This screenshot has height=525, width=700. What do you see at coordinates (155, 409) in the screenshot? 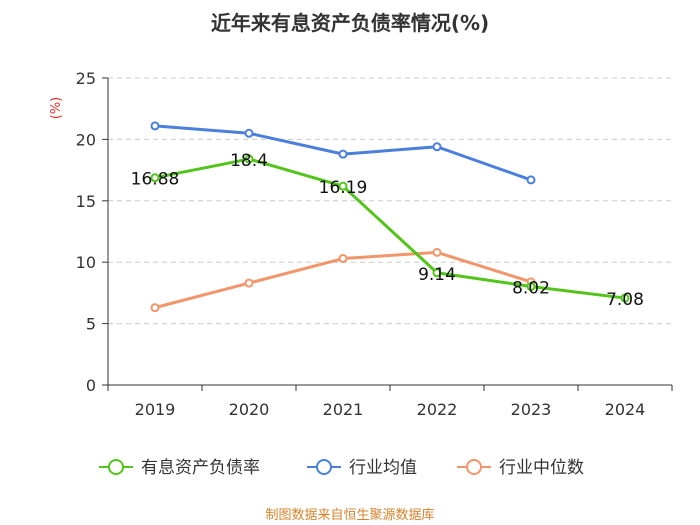
I see `x-tick-label: 2019` at bounding box center [155, 409].